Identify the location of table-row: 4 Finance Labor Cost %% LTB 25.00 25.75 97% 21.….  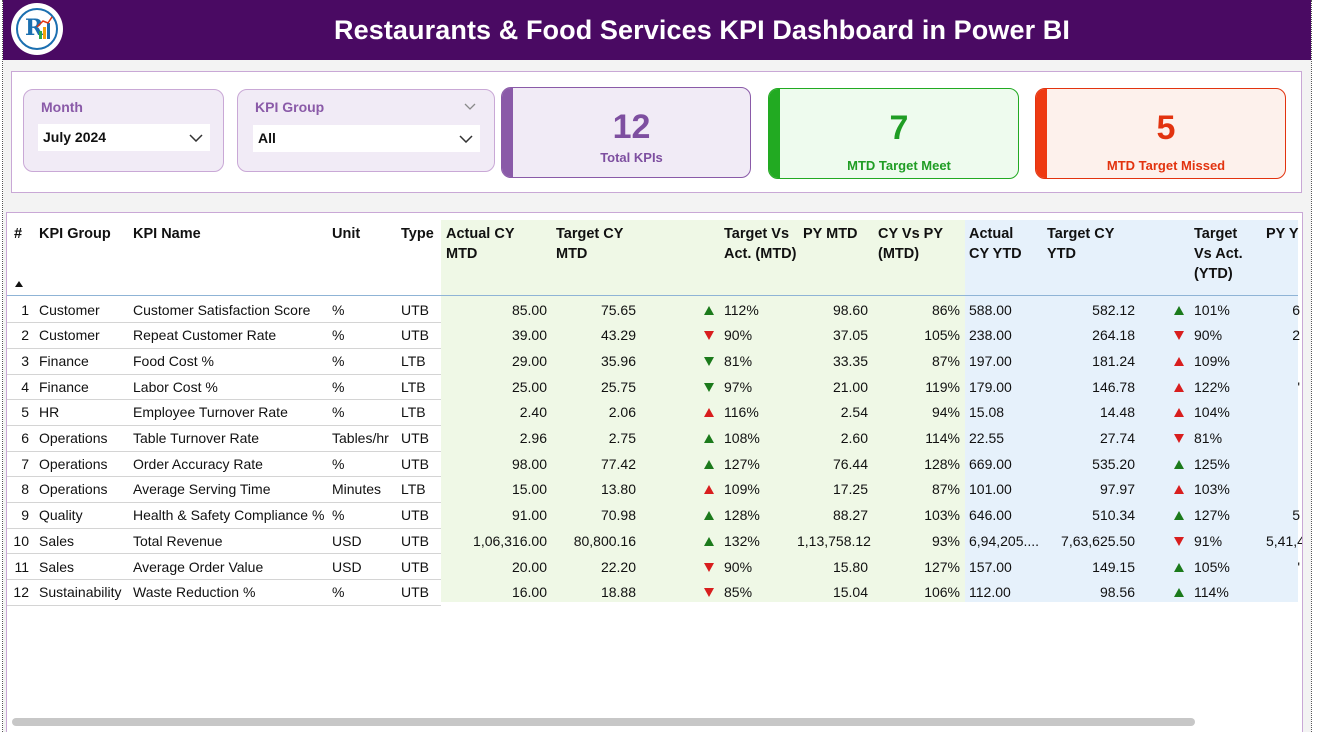
(653, 388).